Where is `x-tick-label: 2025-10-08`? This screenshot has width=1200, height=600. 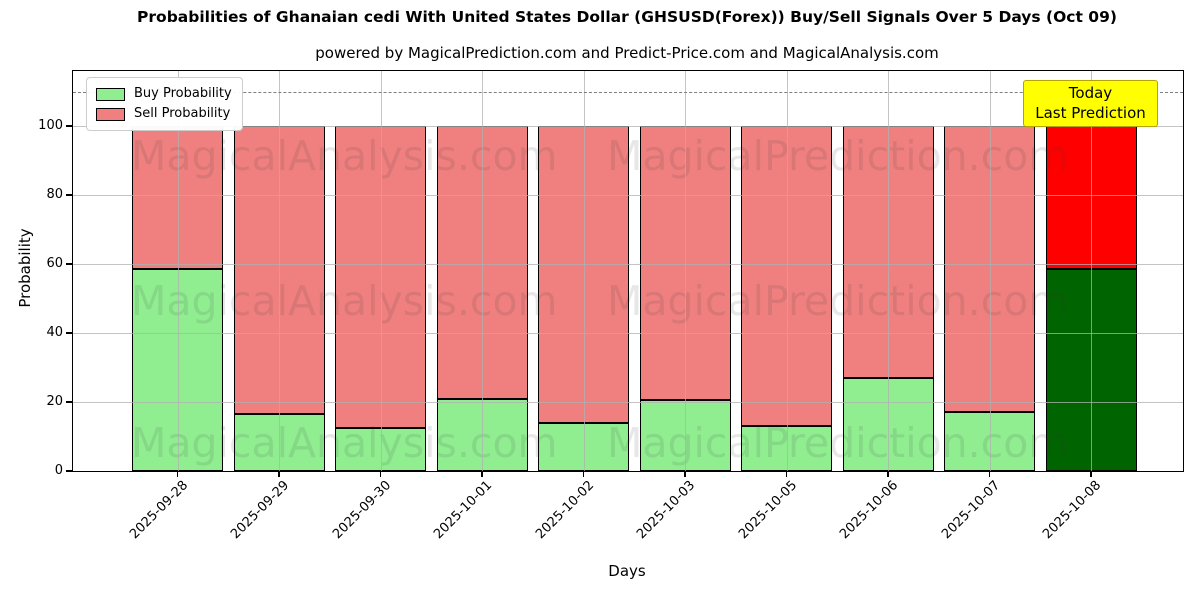 x-tick-label: 2025-10-08 is located at coordinates (1072, 510).